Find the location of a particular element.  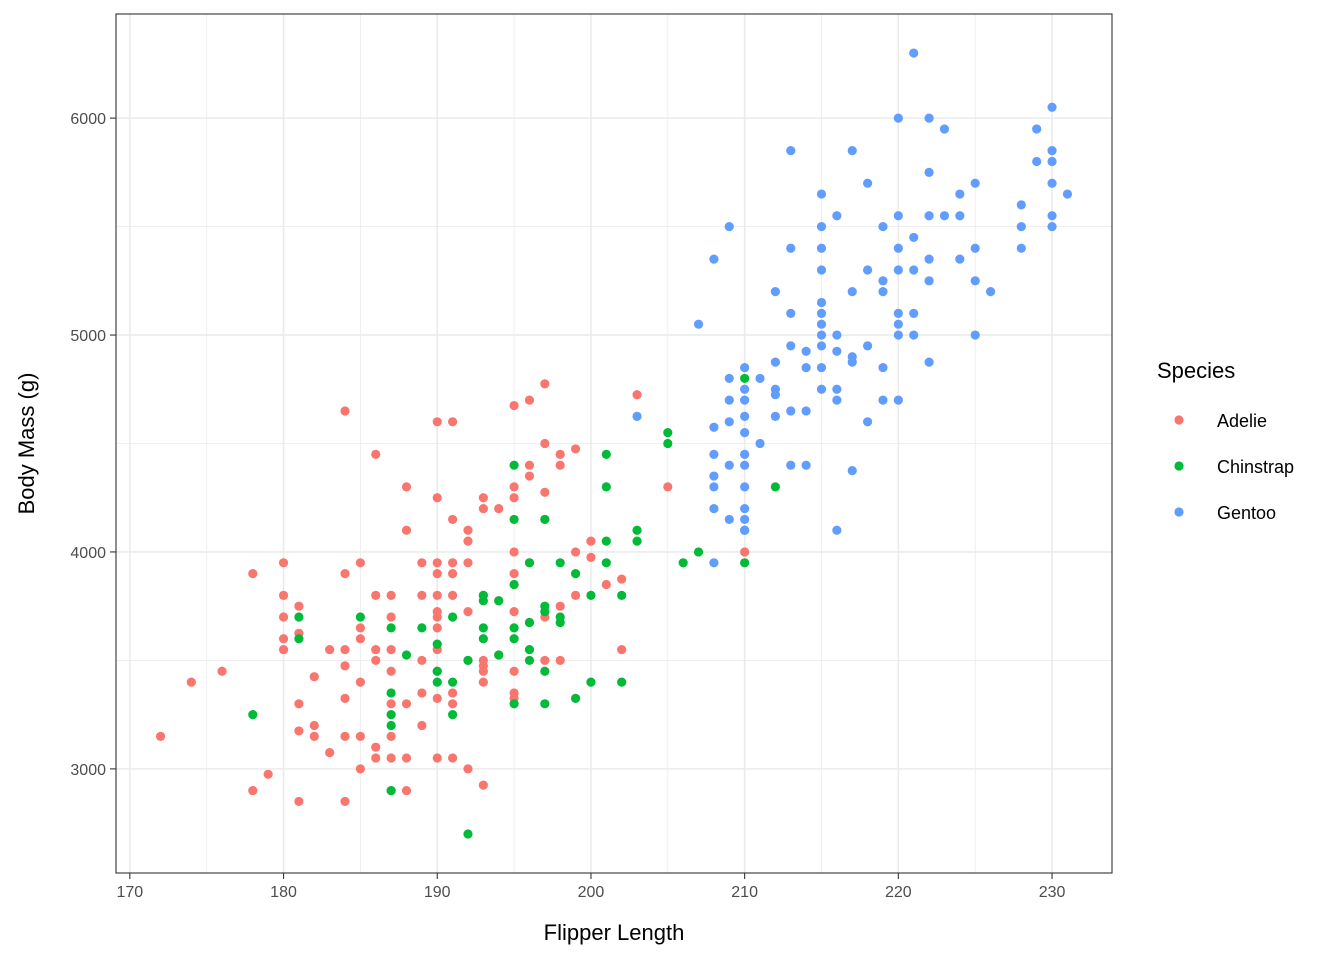

x-tick-label: 200 is located at coordinates (591, 892).